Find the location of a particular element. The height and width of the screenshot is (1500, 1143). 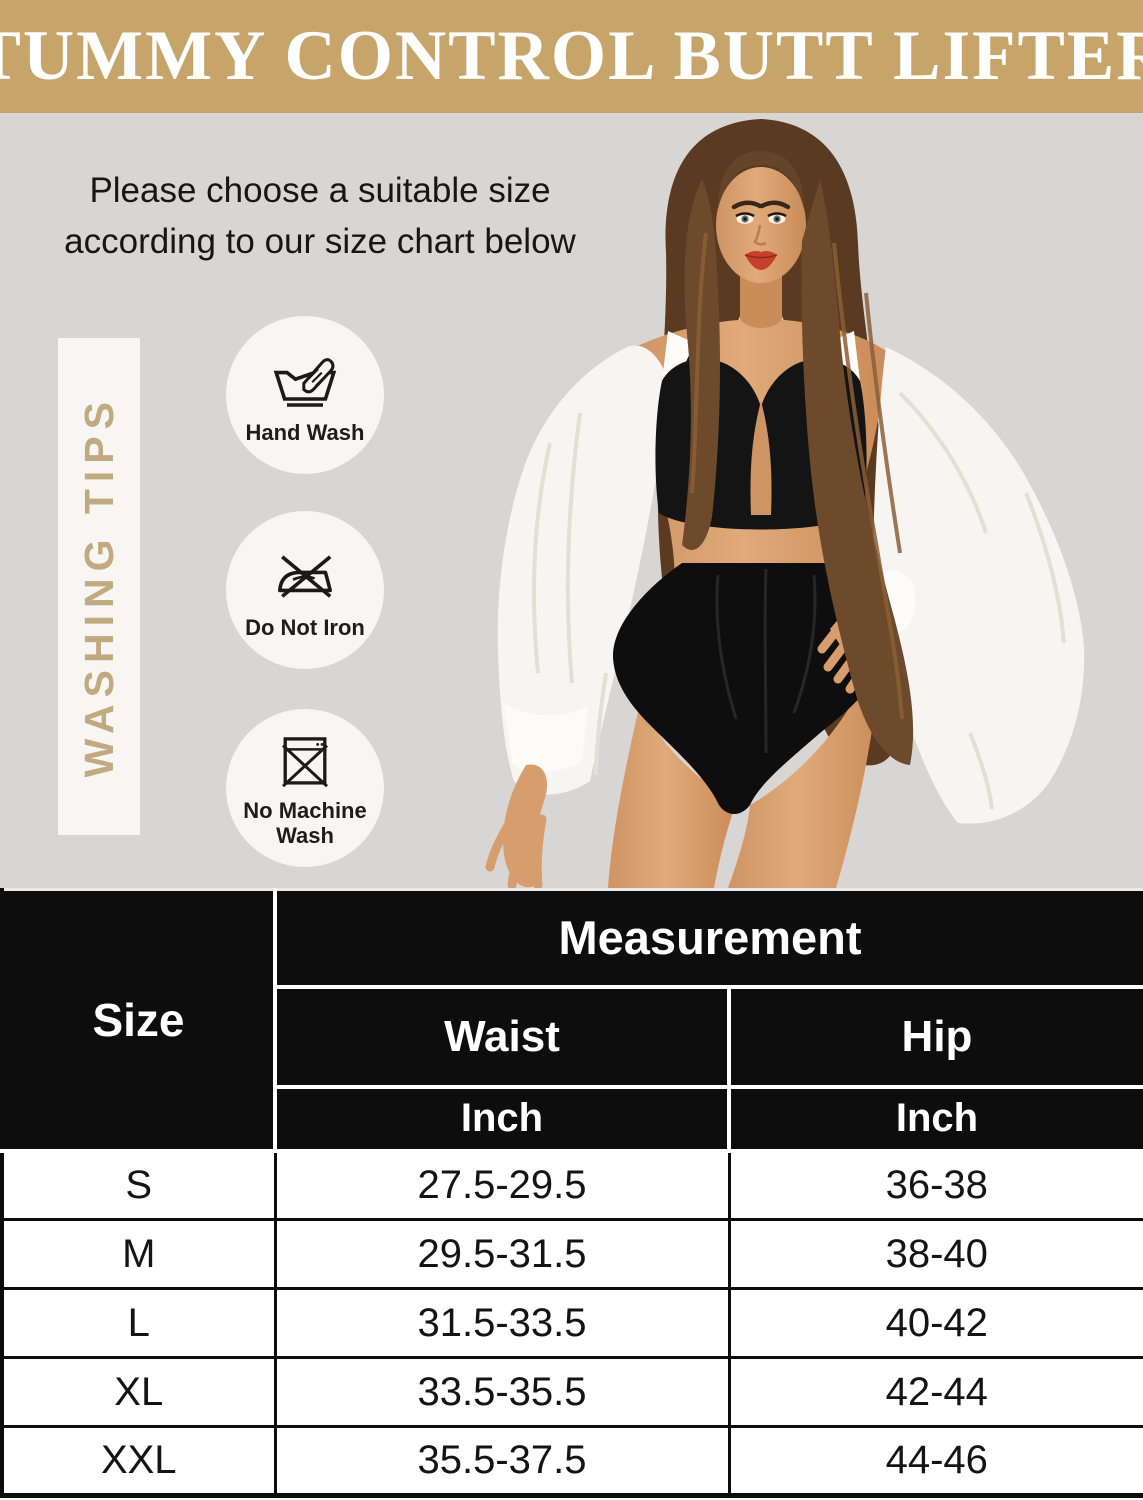

hip-unit-header: Inch is located at coordinates (935, 1118).